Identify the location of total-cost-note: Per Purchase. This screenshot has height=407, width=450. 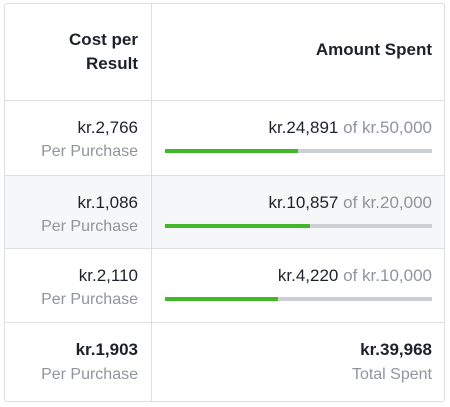
(89, 374).